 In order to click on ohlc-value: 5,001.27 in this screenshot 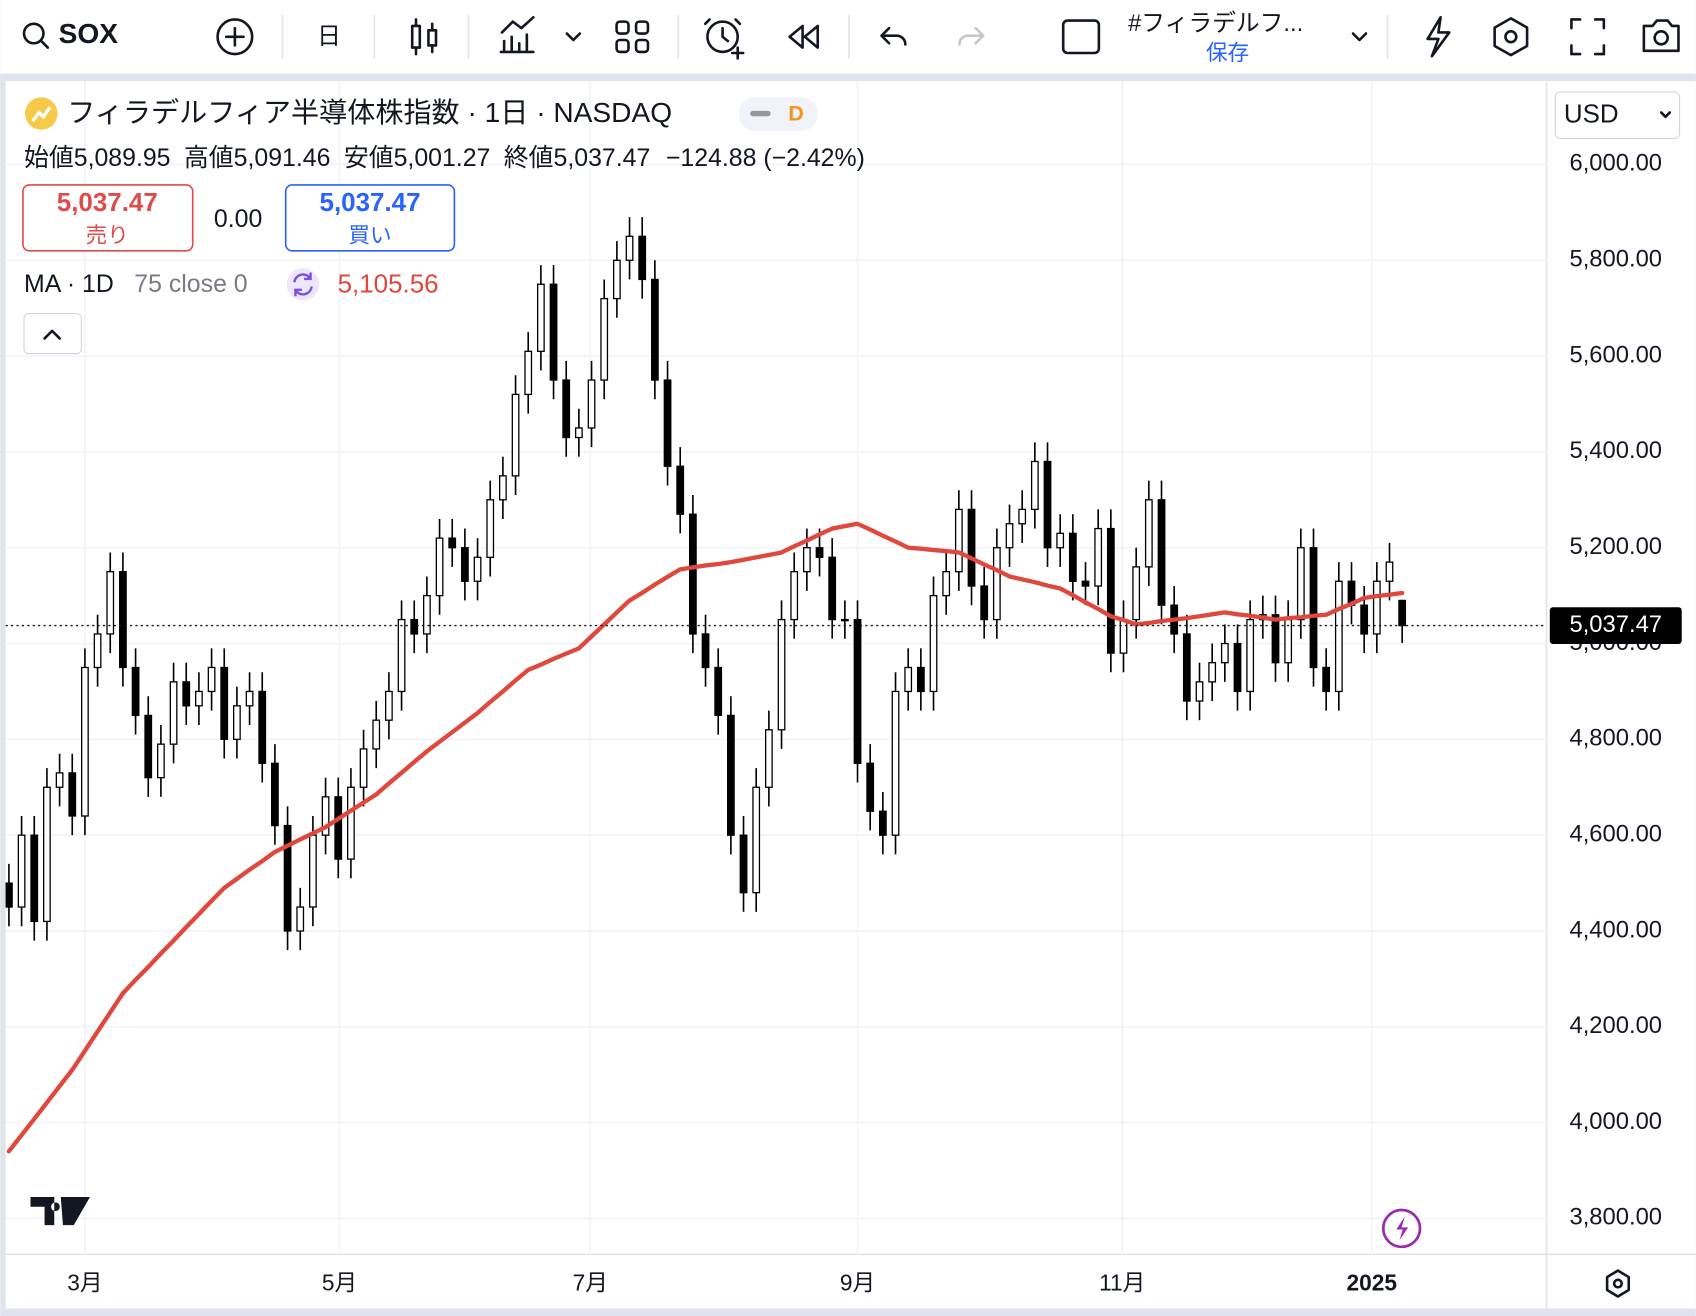, I will do `click(442, 158)`.